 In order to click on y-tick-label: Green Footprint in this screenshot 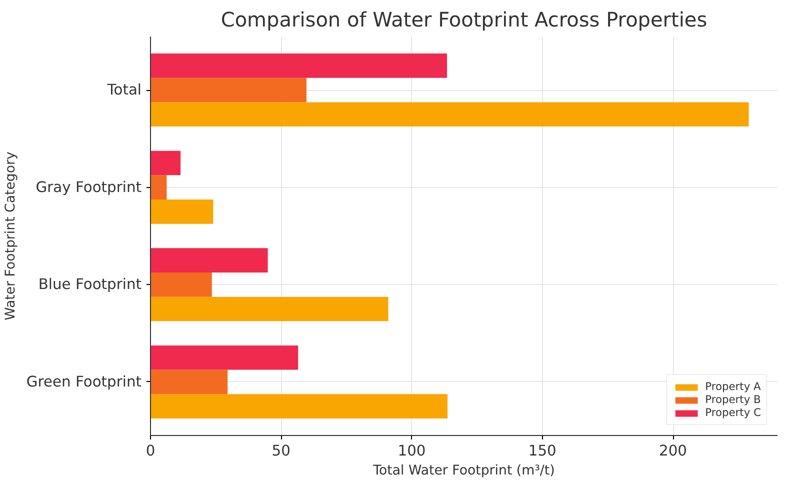, I will do `click(84, 381)`.